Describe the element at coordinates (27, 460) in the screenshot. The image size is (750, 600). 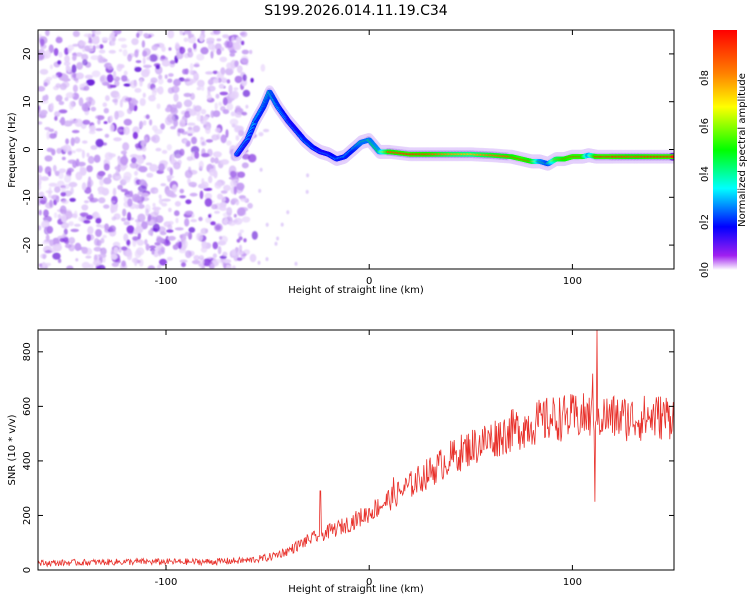
I see `snr-ytick-label: 400` at that location.